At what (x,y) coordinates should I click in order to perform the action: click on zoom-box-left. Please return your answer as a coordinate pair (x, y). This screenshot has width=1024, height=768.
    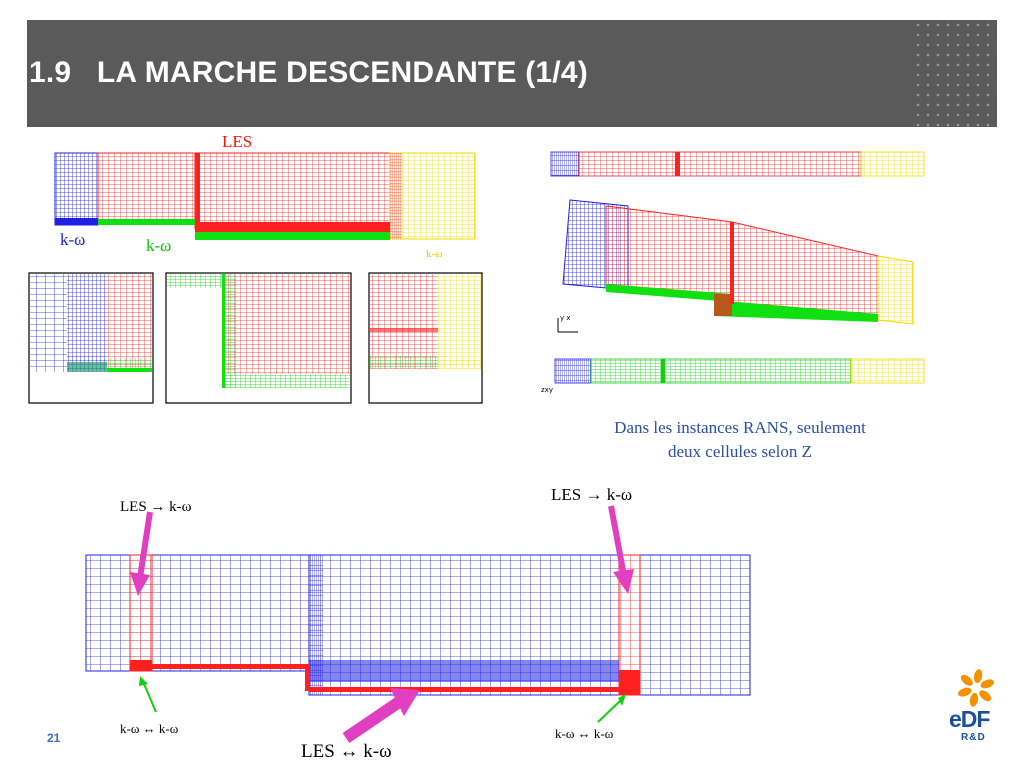
    Looking at the image, I should click on (91, 338).